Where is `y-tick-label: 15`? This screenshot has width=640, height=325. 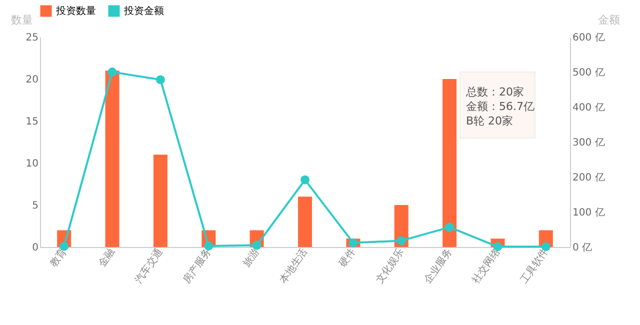 y-tick-label: 15 is located at coordinates (32, 122).